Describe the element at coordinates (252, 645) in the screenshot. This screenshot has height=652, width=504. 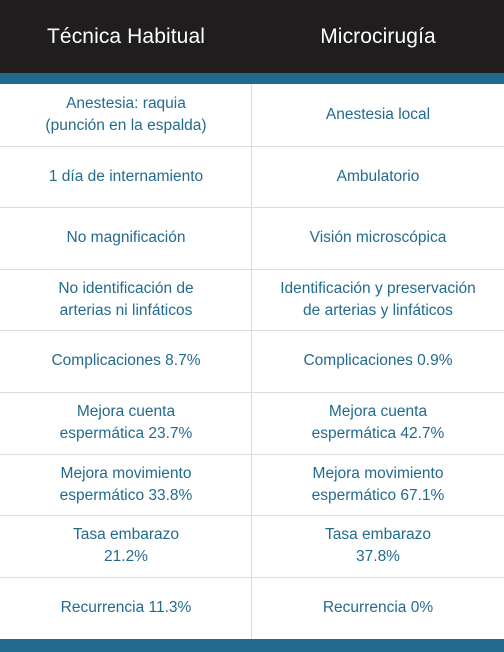
I see `bottom-accent-band` at that location.